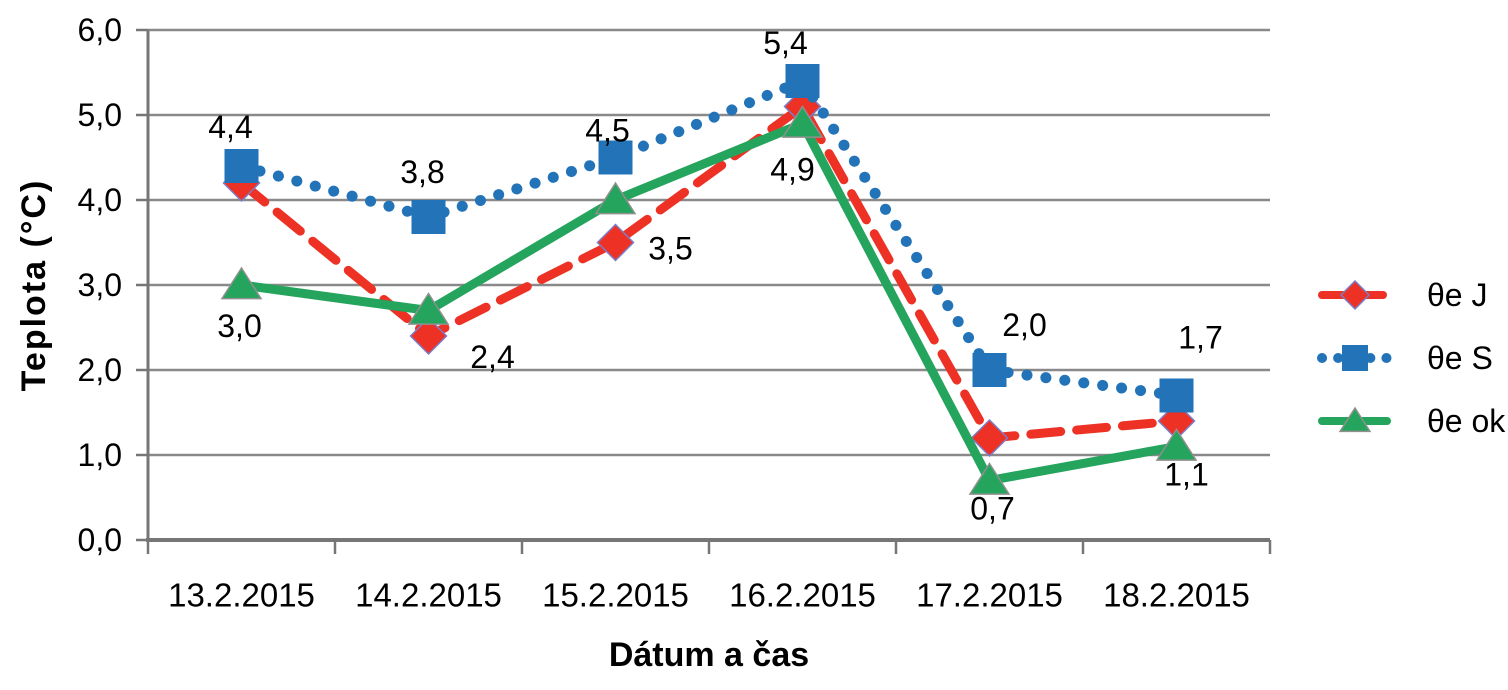 Image resolution: width=1508 pixels, height=690 pixels. What do you see at coordinates (802, 595) in the screenshot?
I see `x-tick-label: 16.2.2015` at bounding box center [802, 595].